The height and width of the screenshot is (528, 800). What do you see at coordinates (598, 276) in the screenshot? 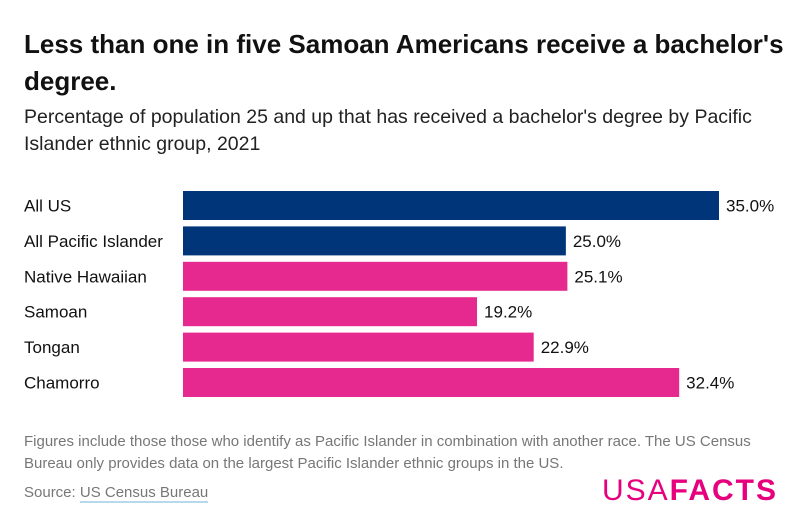
I see `data-label: 25.1%` at bounding box center [598, 276].